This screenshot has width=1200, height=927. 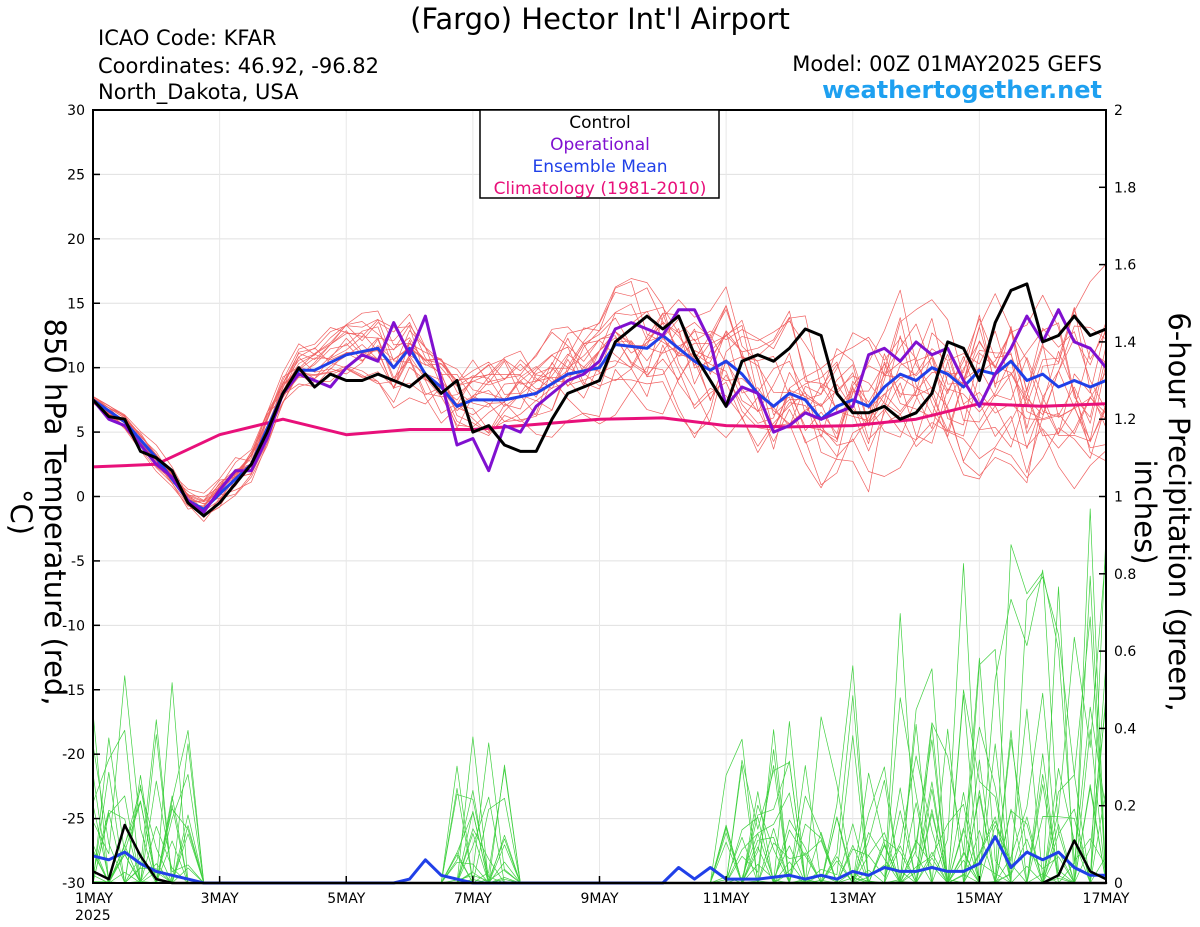 What do you see at coordinates (1125, 575) in the screenshot?
I see `y2-tick-label: 0.8` at bounding box center [1125, 575].